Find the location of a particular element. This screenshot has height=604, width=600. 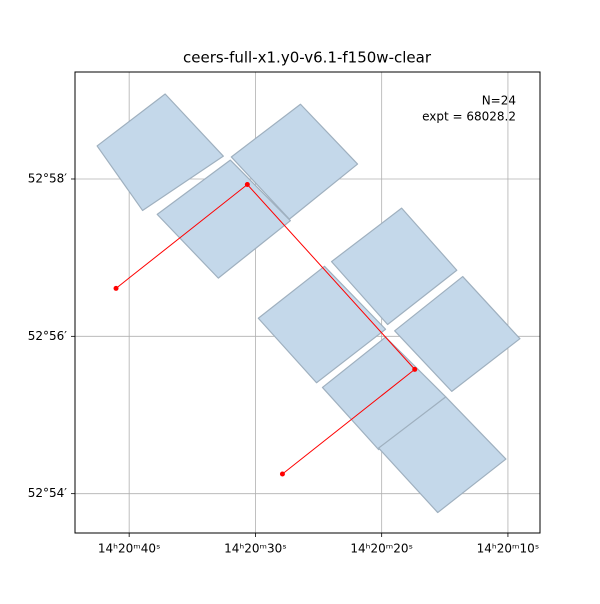

chart-title: ceers-full-x1.y0-v6.1-f150w-clear is located at coordinates (307, 58).